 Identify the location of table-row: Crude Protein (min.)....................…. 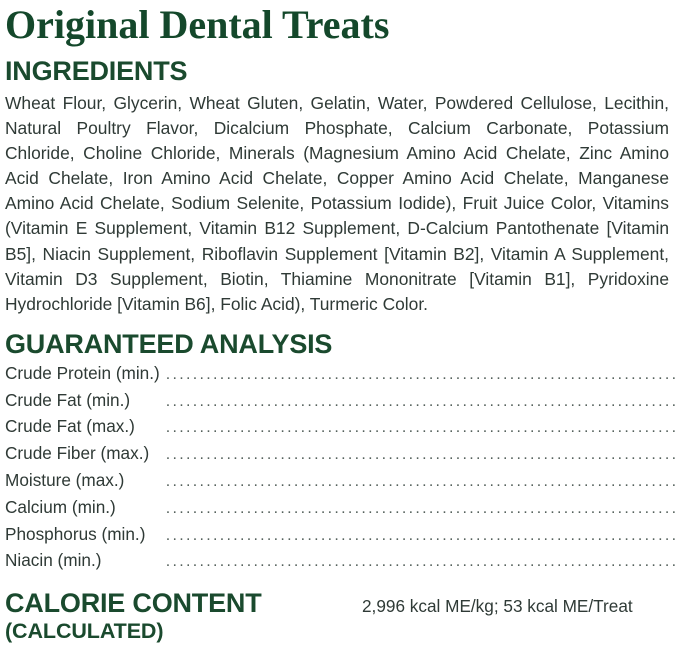
(342, 374).